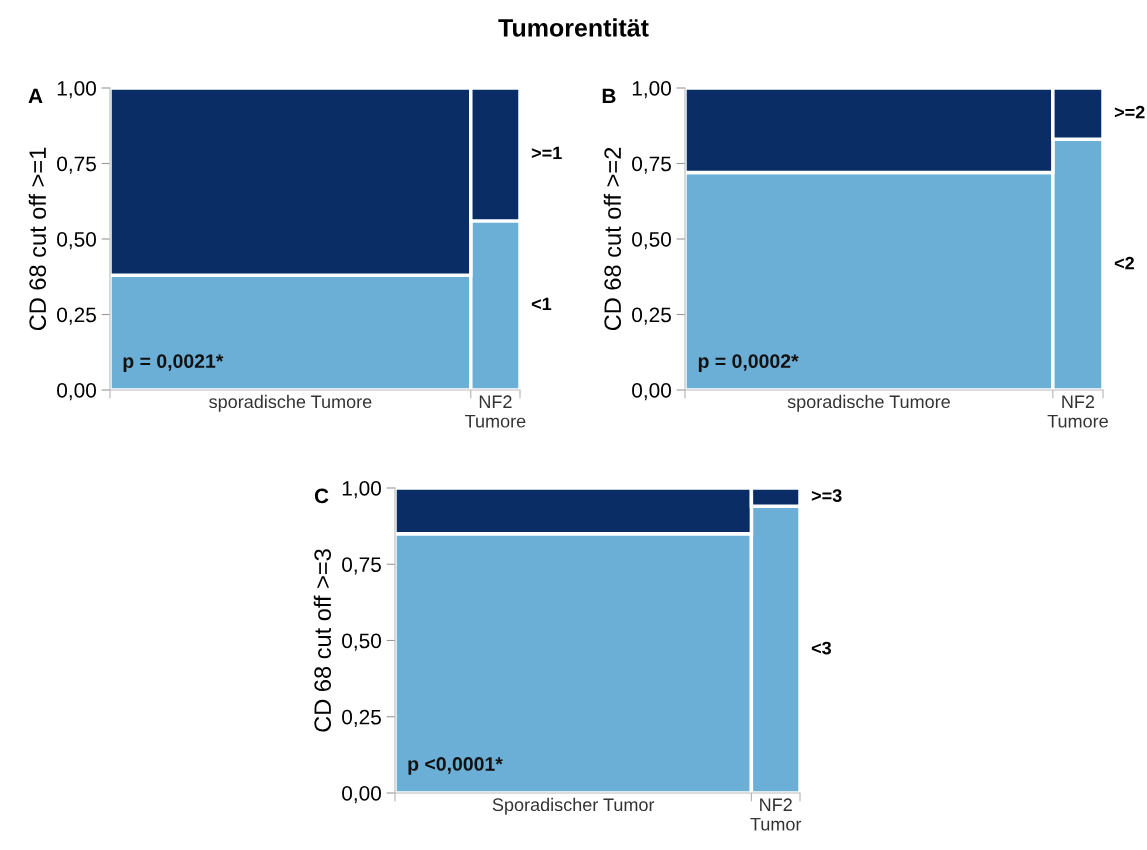 This screenshot has height=850, width=1147. I want to click on y-axis-title: CD 68 cut off >=3, so click(322, 640).